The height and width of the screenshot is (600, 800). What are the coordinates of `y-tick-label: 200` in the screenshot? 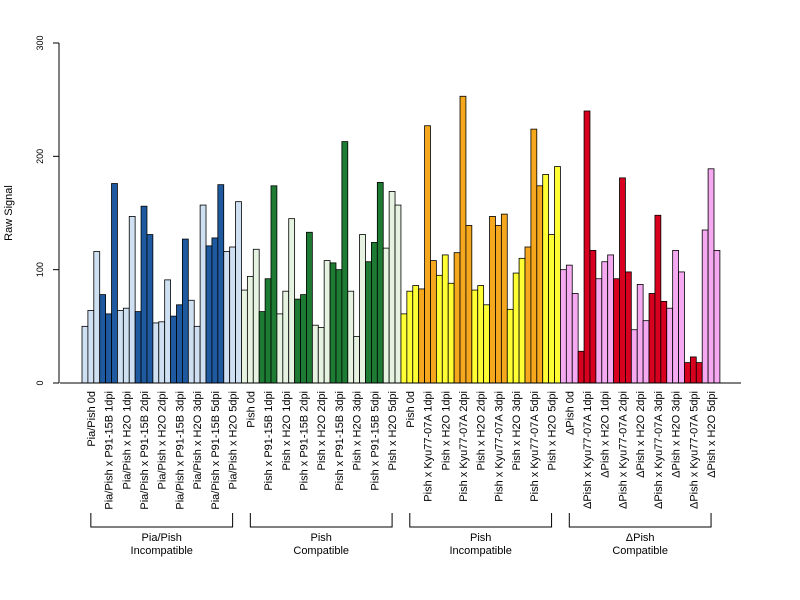 It's located at (40, 156).